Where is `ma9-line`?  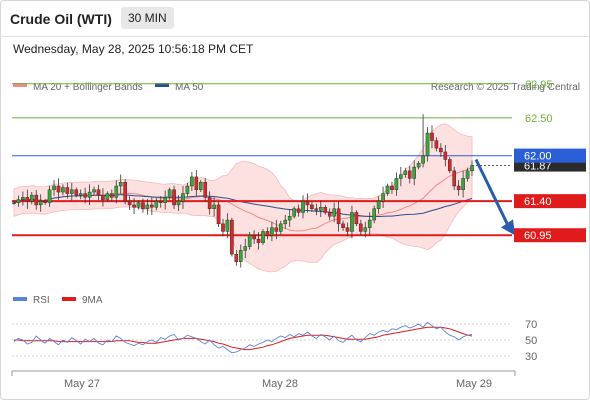 ma9-line is located at coordinates (243, 338).